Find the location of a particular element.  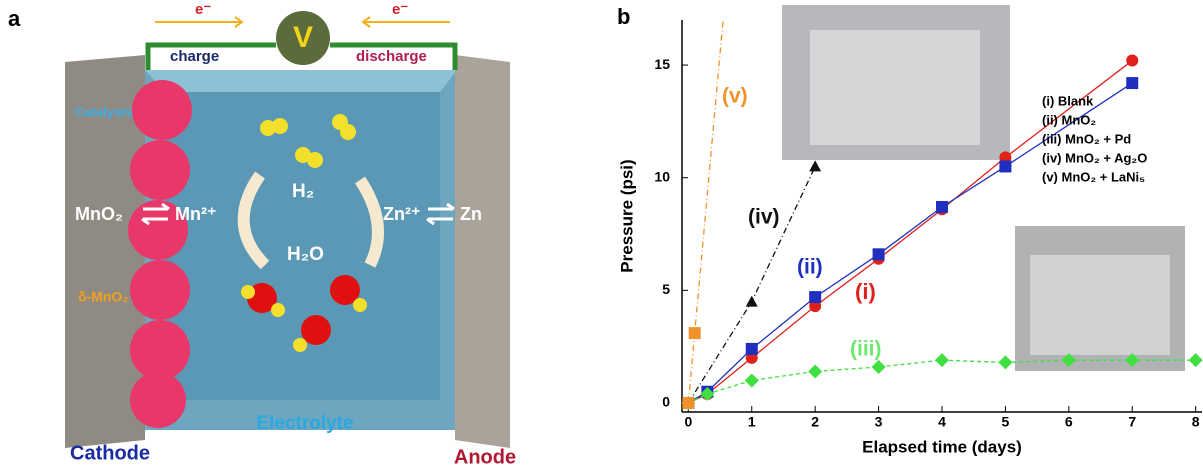

species-label: H₂ is located at coordinates (303, 191).